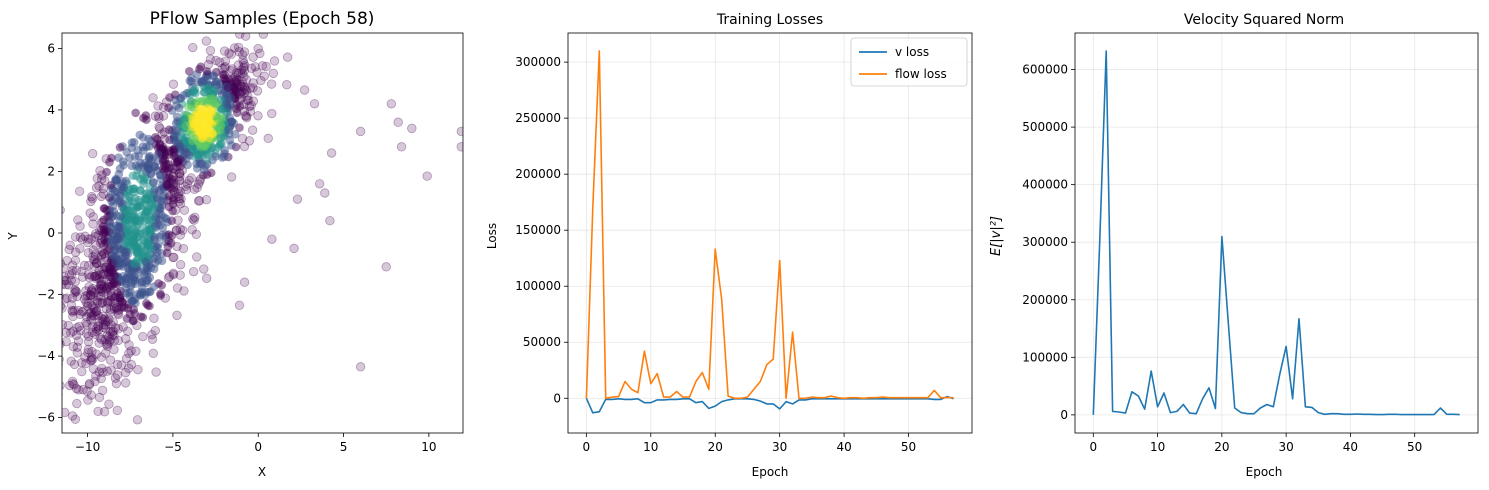  What do you see at coordinates (46, 418) in the screenshot?
I see `y-tick-label: −6` at bounding box center [46, 418].